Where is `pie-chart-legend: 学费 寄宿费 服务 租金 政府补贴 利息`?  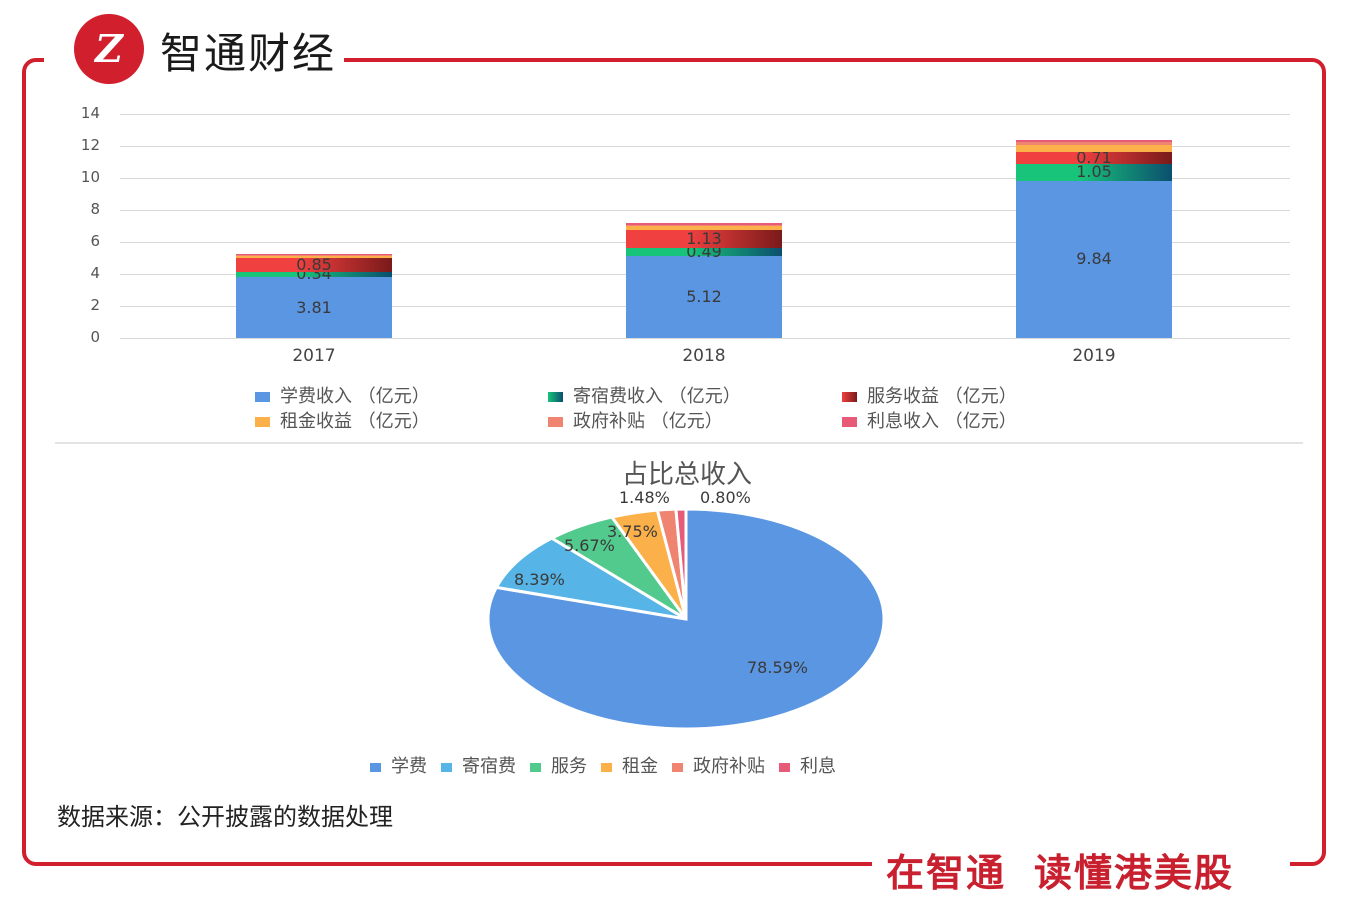 pie-chart-legend: 学费 寄宿费 服务 租金 政府补贴 利息 is located at coordinates (610, 765).